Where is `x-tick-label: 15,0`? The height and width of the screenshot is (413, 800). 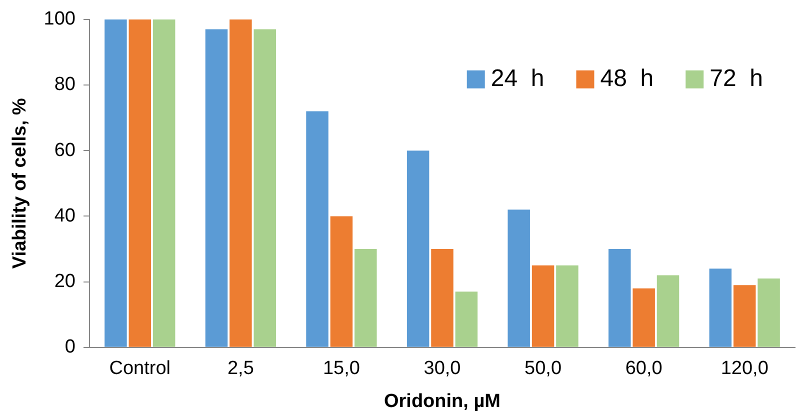 x-tick-label: 15,0 is located at coordinates (341, 369).